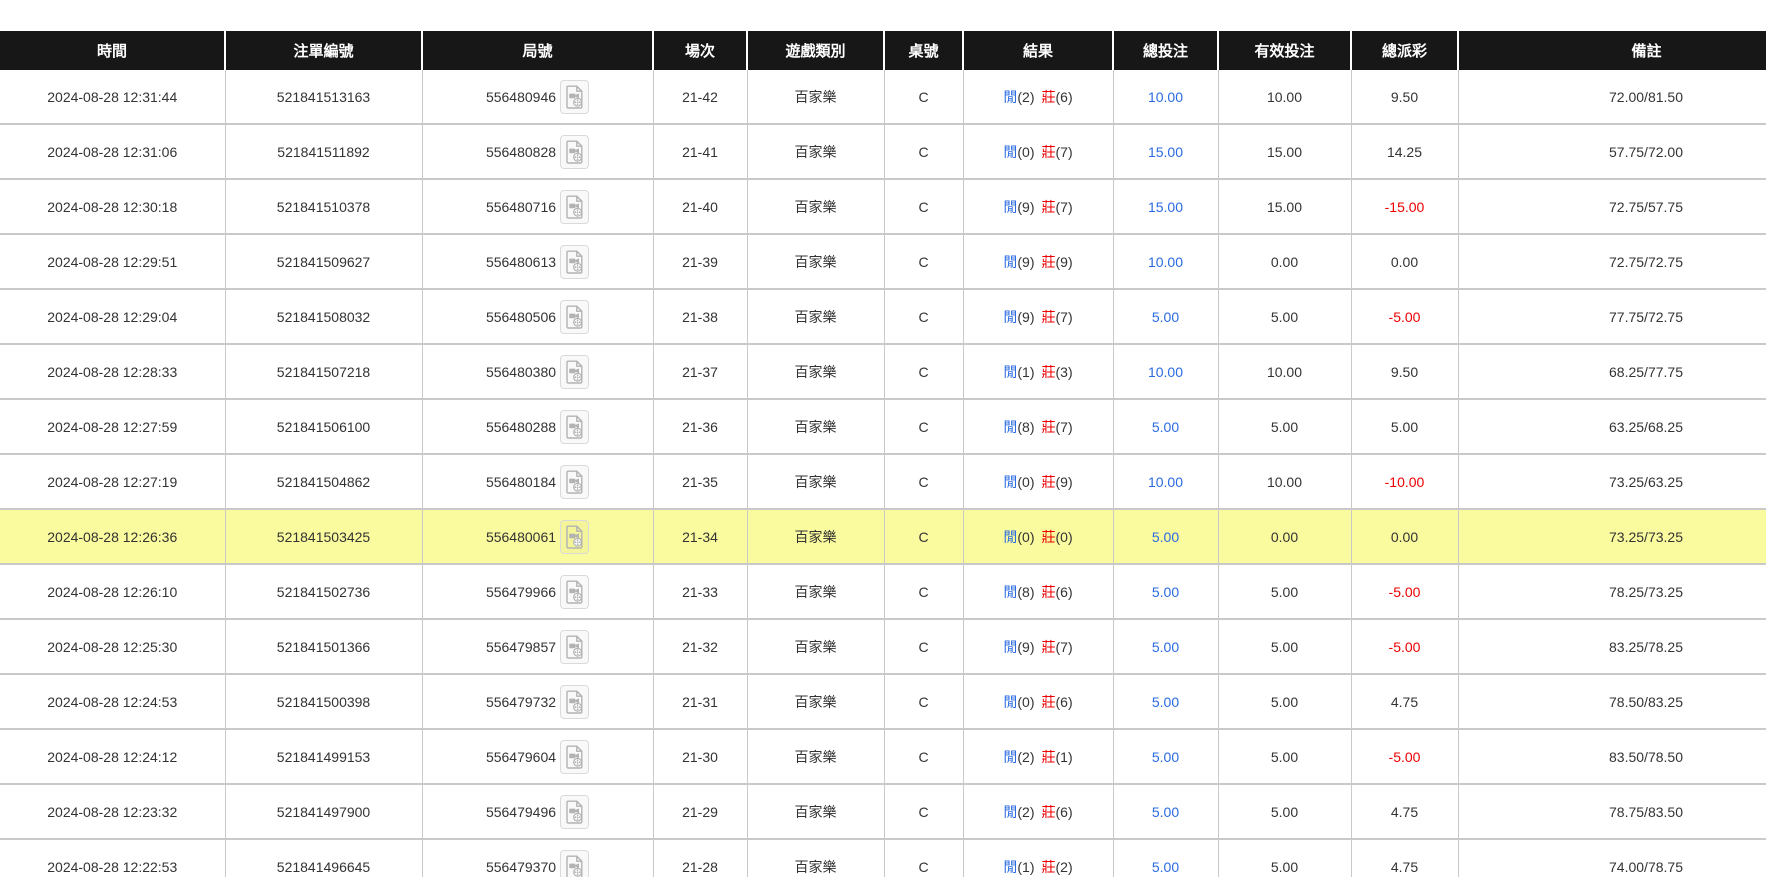  Describe the element at coordinates (700, 426) in the screenshot. I see `session-cell: 21-36` at that location.